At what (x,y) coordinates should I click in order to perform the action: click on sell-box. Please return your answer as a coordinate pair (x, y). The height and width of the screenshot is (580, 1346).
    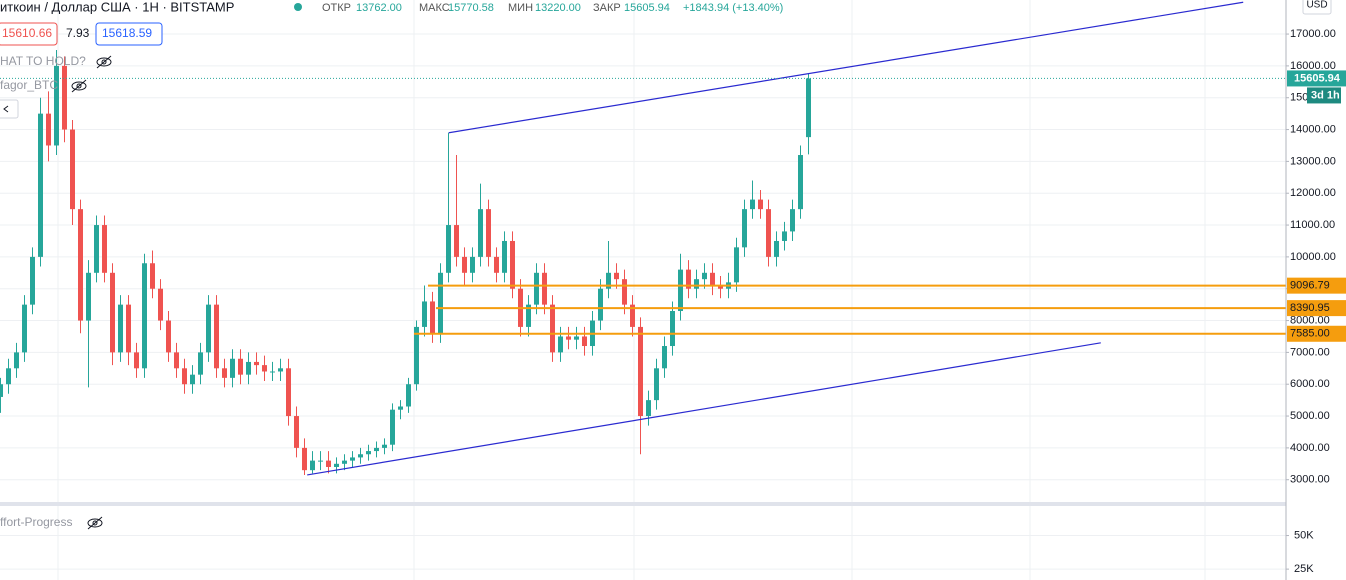
    Looking at the image, I should click on (29, 34).